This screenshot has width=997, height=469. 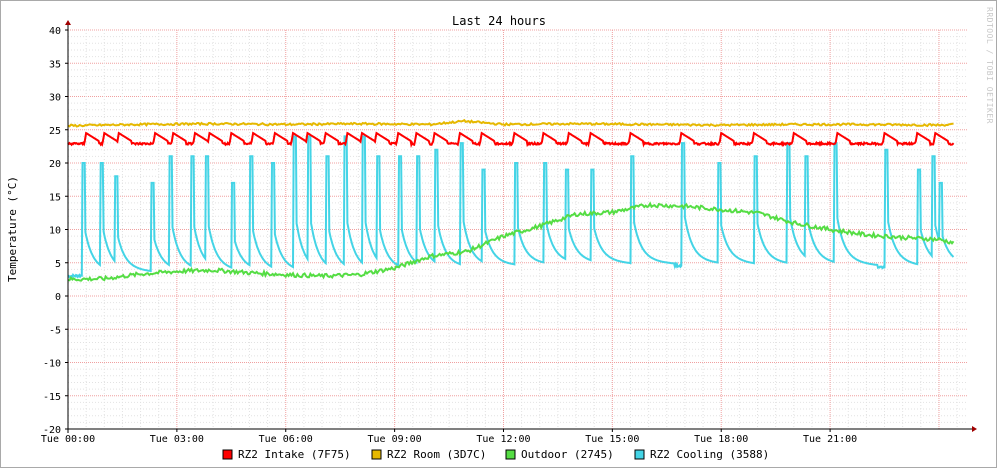 What do you see at coordinates (612, 439) in the screenshot?
I see `x-tick-label: Tue 15:00` at bounding box center [612, 439].